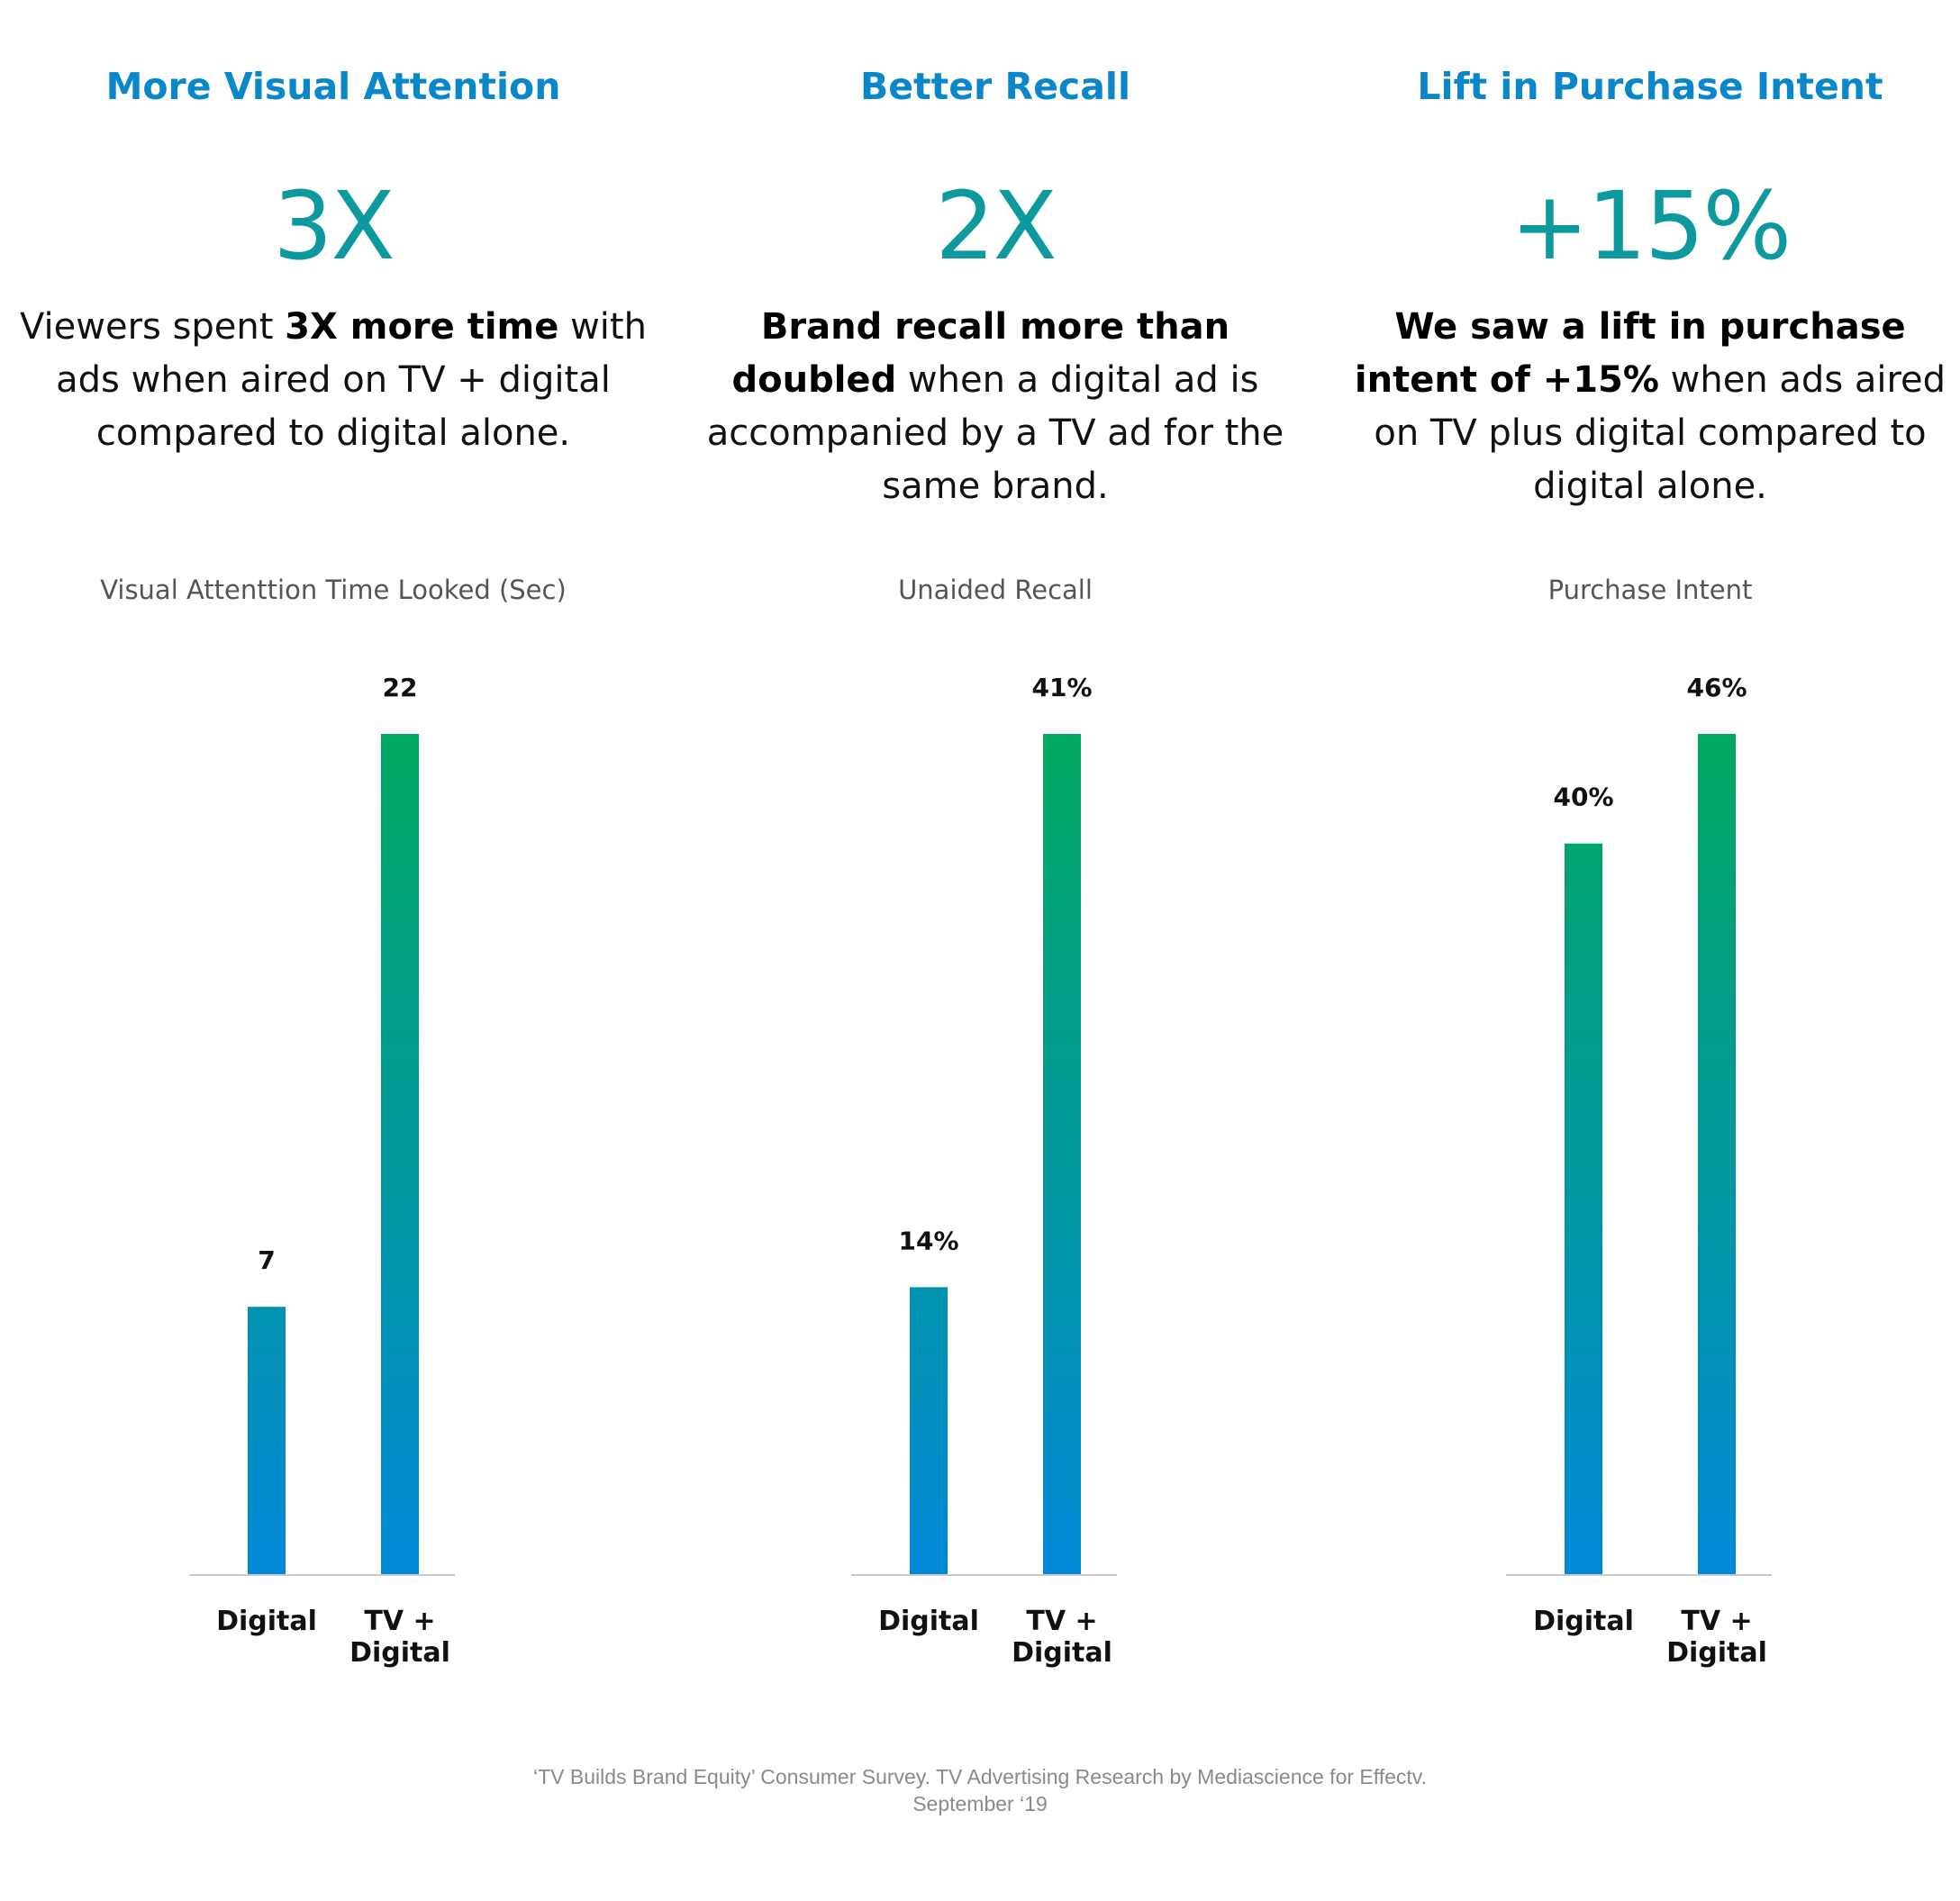 Image resolution: width=1960 pixels, height=1901 pixels. What do you see at coordinates (984, 1171) in the screenshot?
I see `bar-chart: 14% Digital 41% TV + Digital` at bounding box center [984, 1171].